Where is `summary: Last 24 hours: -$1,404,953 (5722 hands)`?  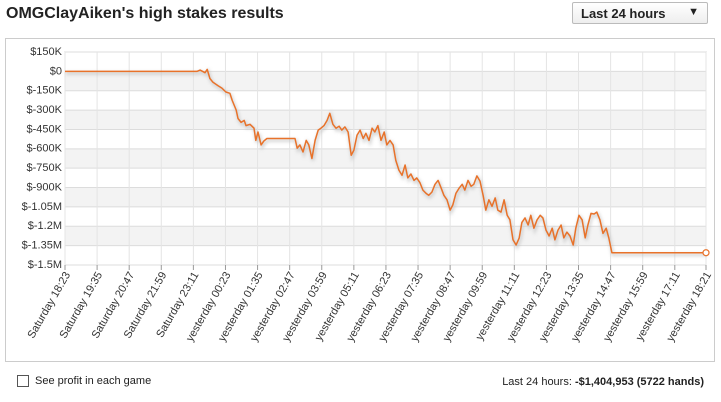
summary: Last 24 hours: -$1,404,953 (5722 hands) is located at coordinates (603, 382).